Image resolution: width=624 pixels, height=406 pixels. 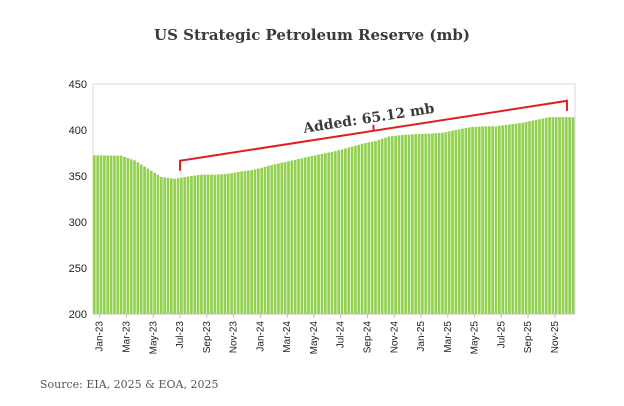 What do you see at coordinates (394, 337) in the screenshot?
I see `x-tick-label: Nov-24` at bounding box center [394, 337].